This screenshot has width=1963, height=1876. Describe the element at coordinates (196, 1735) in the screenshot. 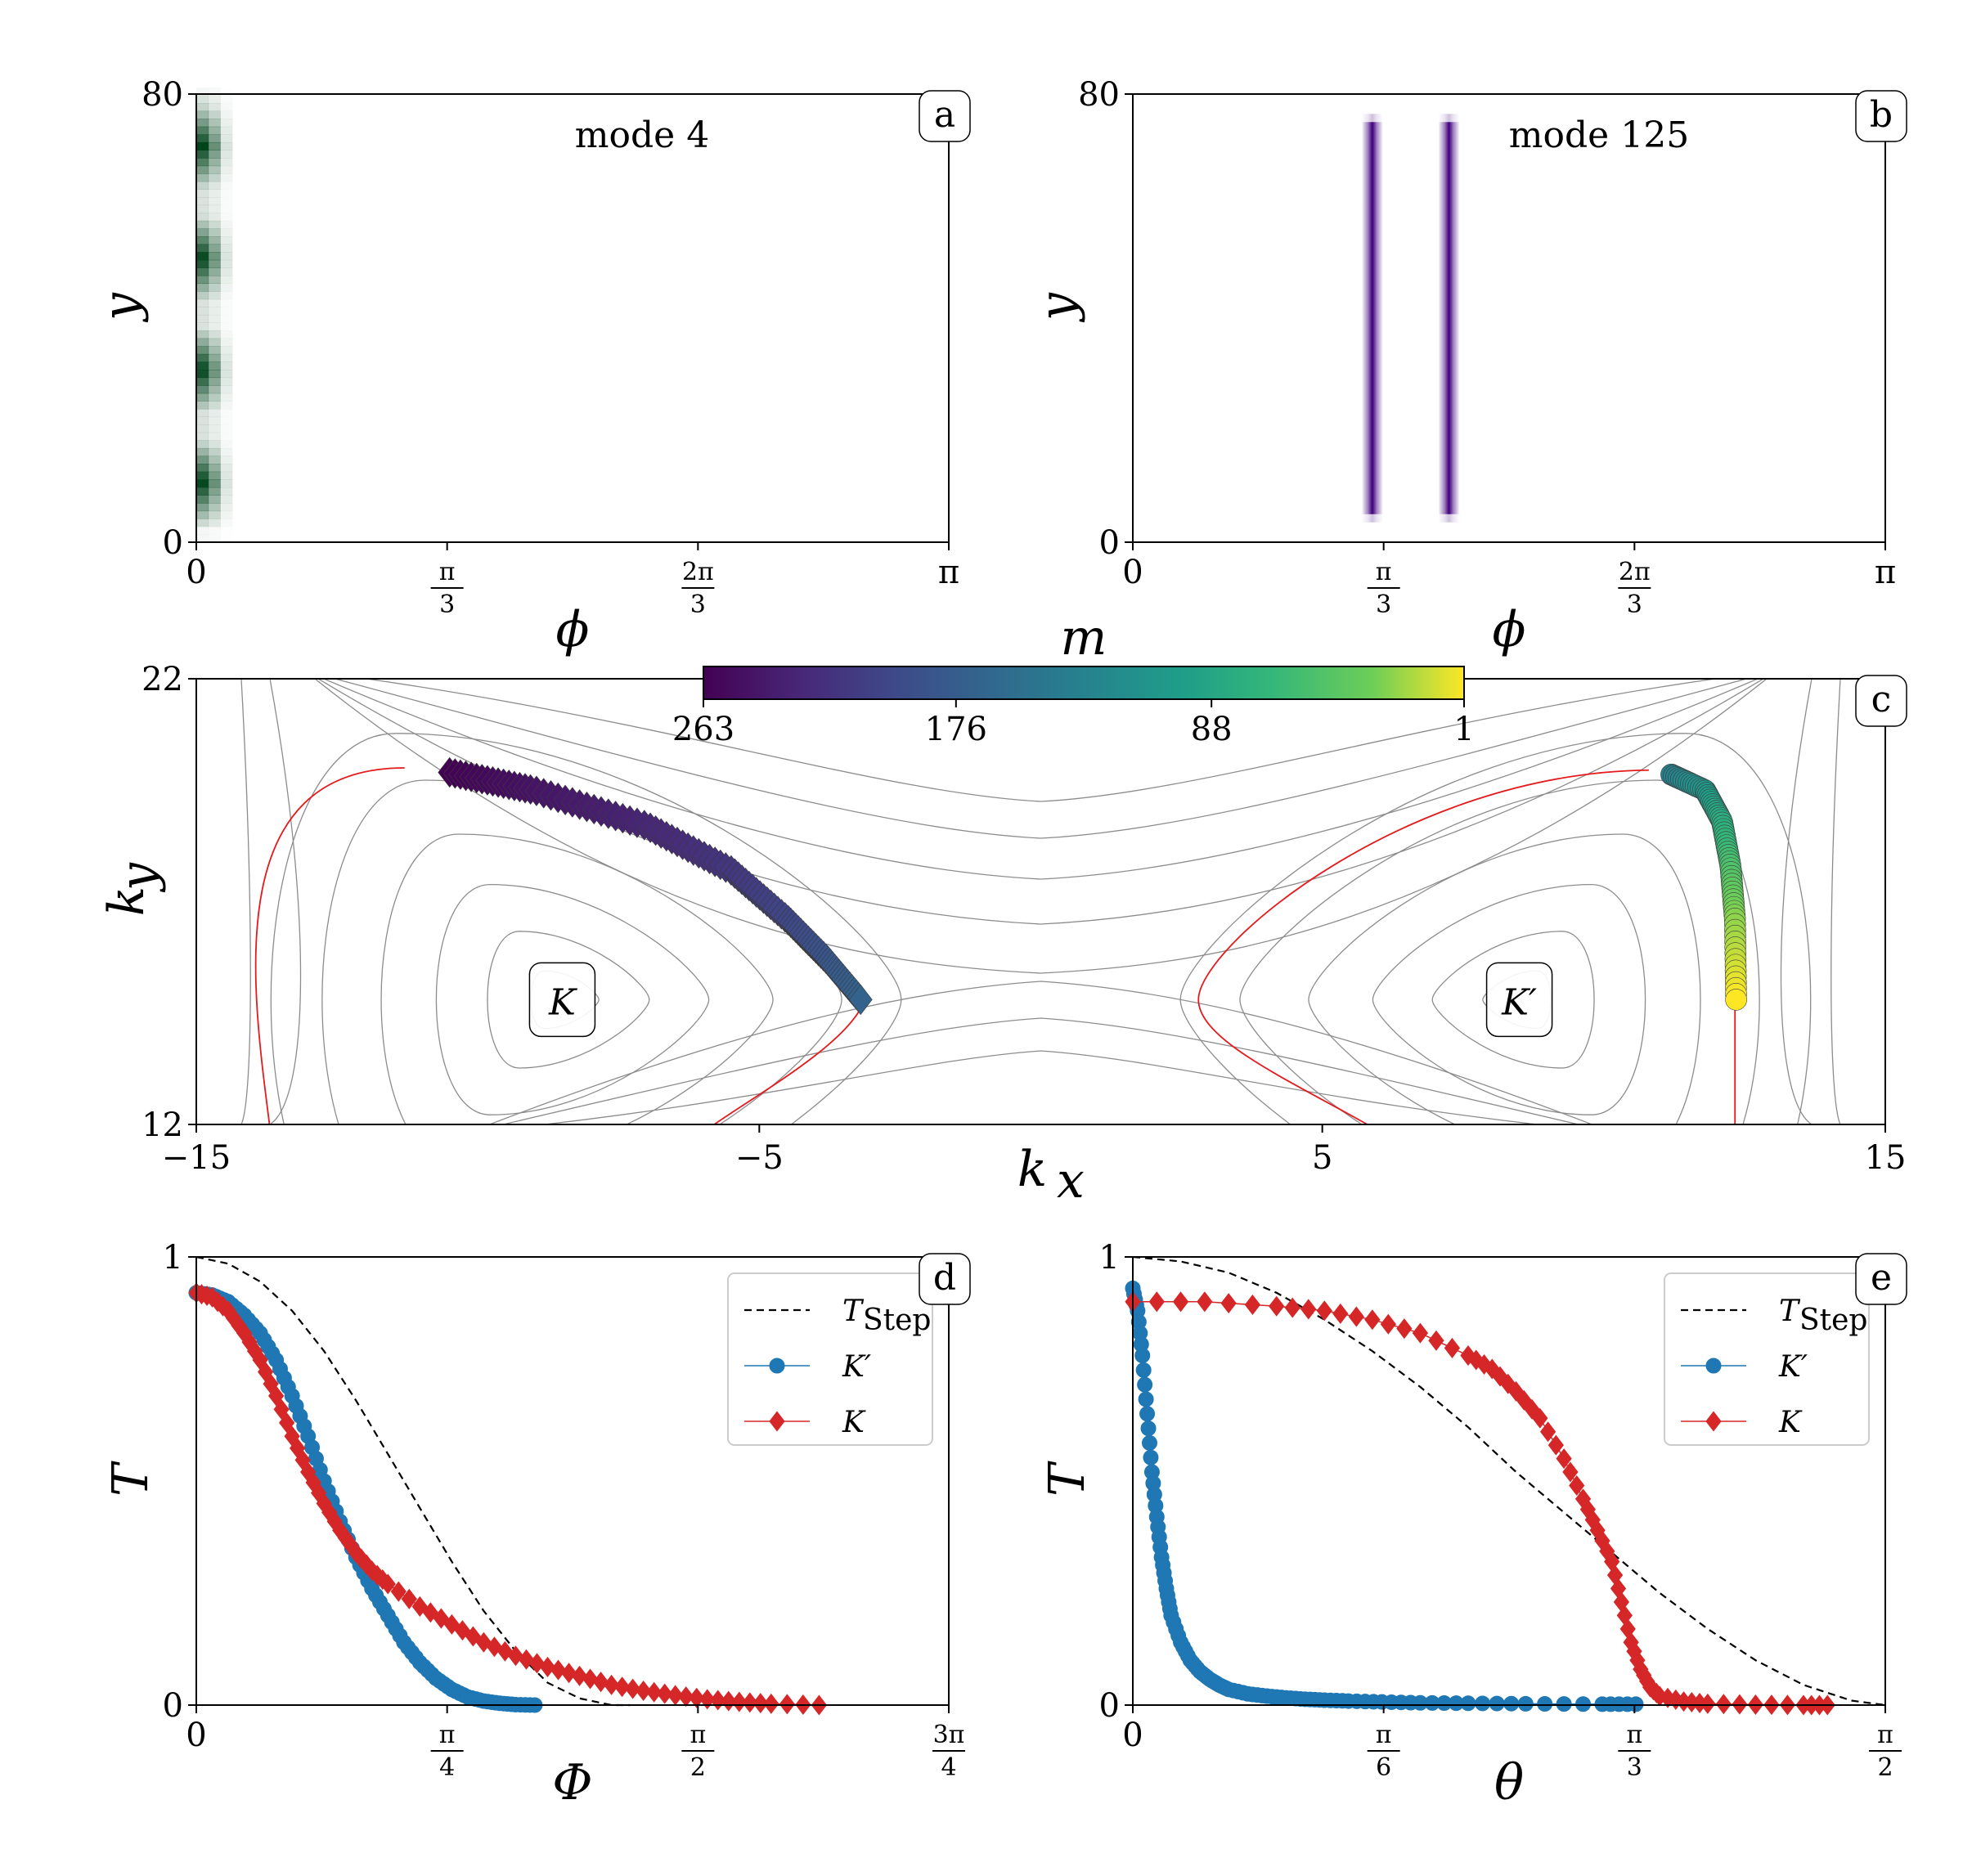

I see `x-tick-label: 0` at that location.